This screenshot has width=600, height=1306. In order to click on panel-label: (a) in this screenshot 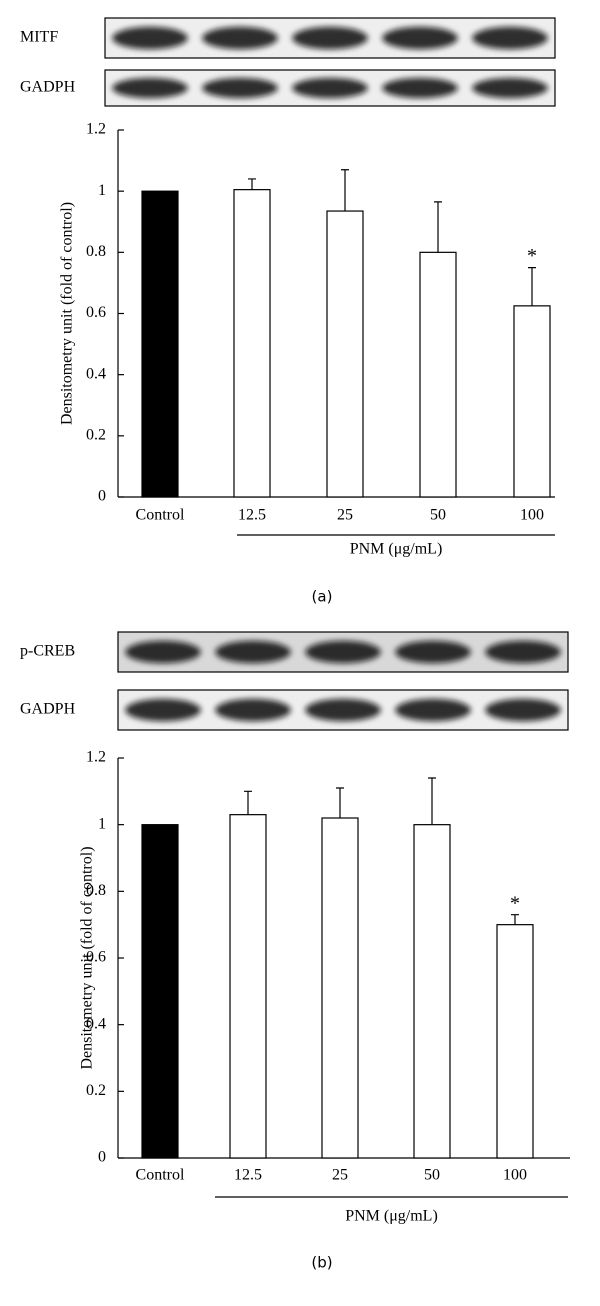, I will do `click(322, 597)`.